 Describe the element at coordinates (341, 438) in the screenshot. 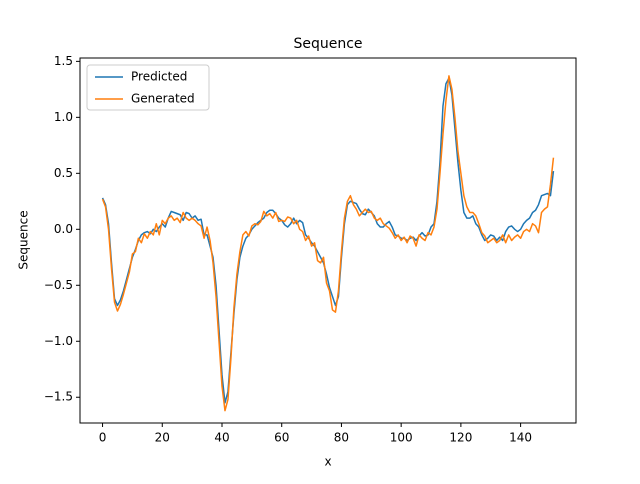

I see `x-tick-label: 80` at that location.